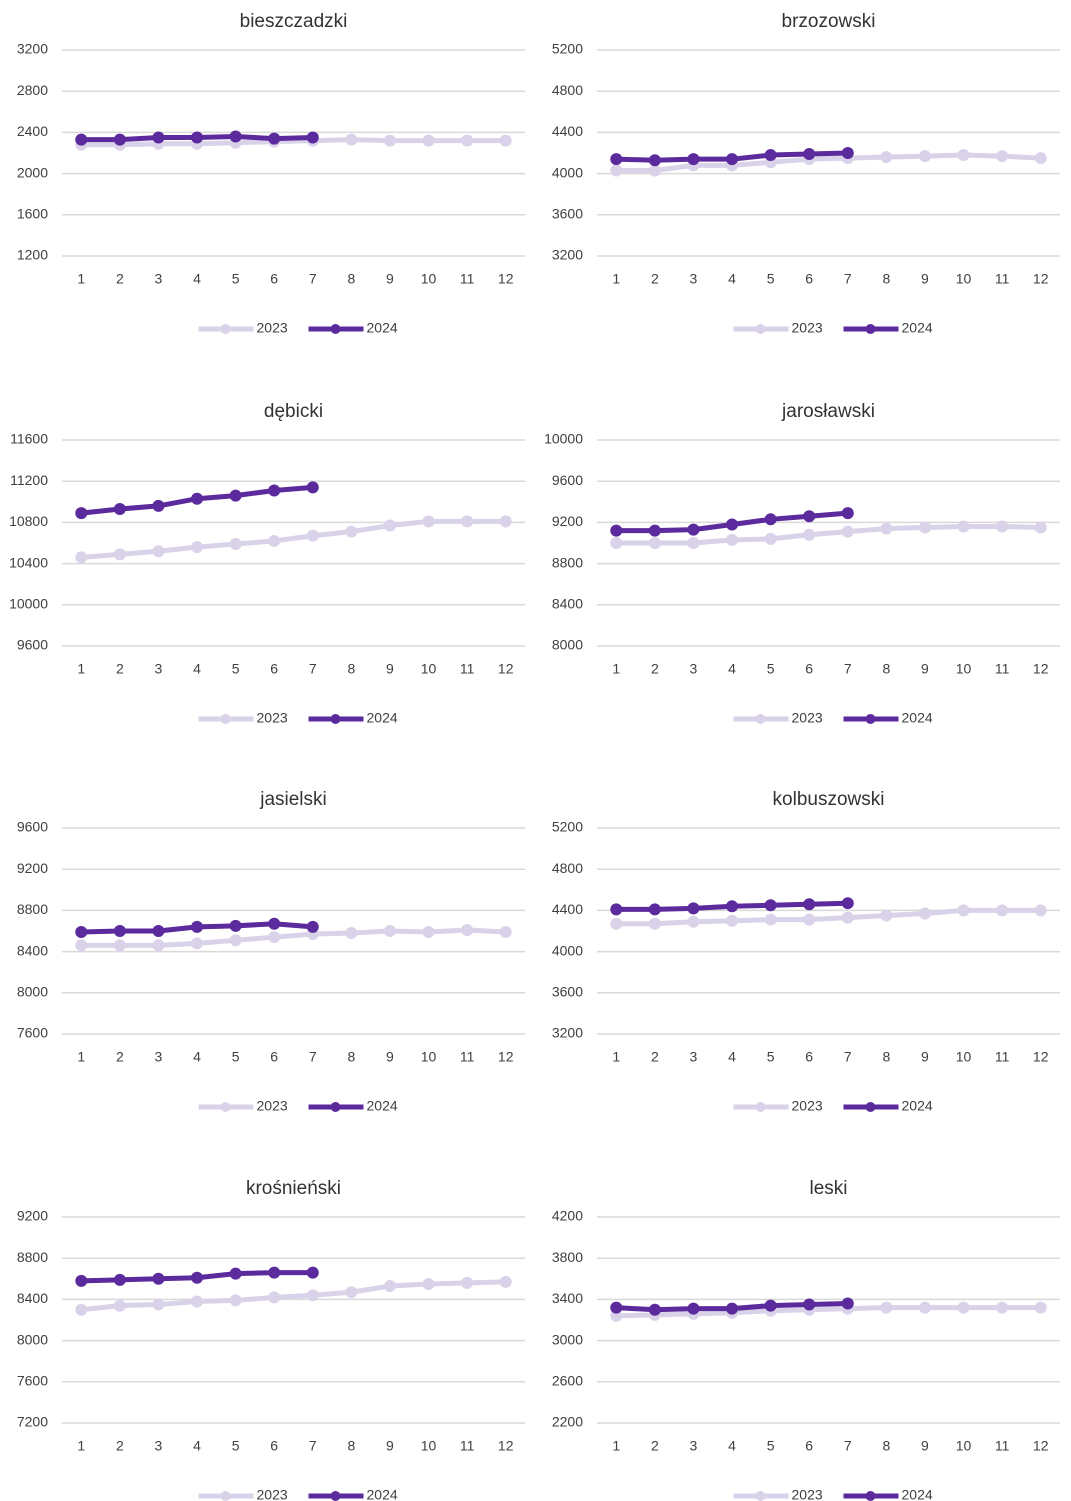 The width and height of the screenshot is (1071, 1501). I want to click on y-tick-label: 3200, so click(567, 1033).